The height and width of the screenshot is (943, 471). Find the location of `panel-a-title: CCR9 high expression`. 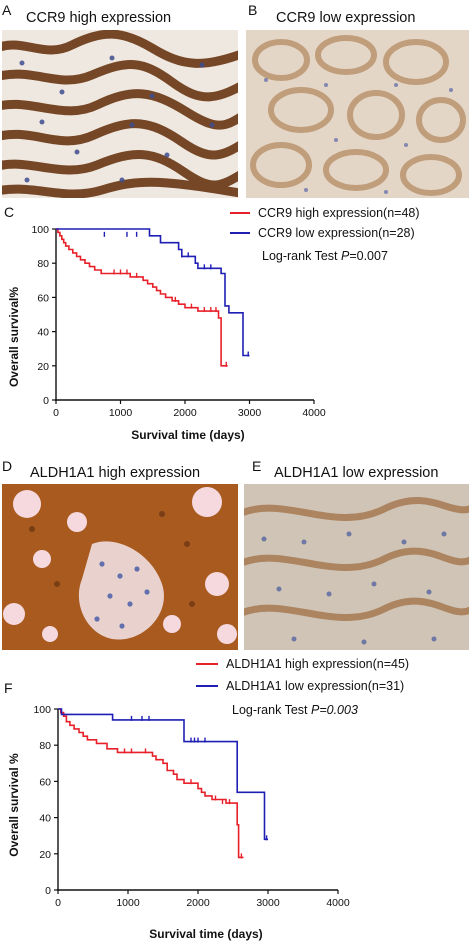

panel-a-title: CCR9 high expression is located at coordinates (99, 18).